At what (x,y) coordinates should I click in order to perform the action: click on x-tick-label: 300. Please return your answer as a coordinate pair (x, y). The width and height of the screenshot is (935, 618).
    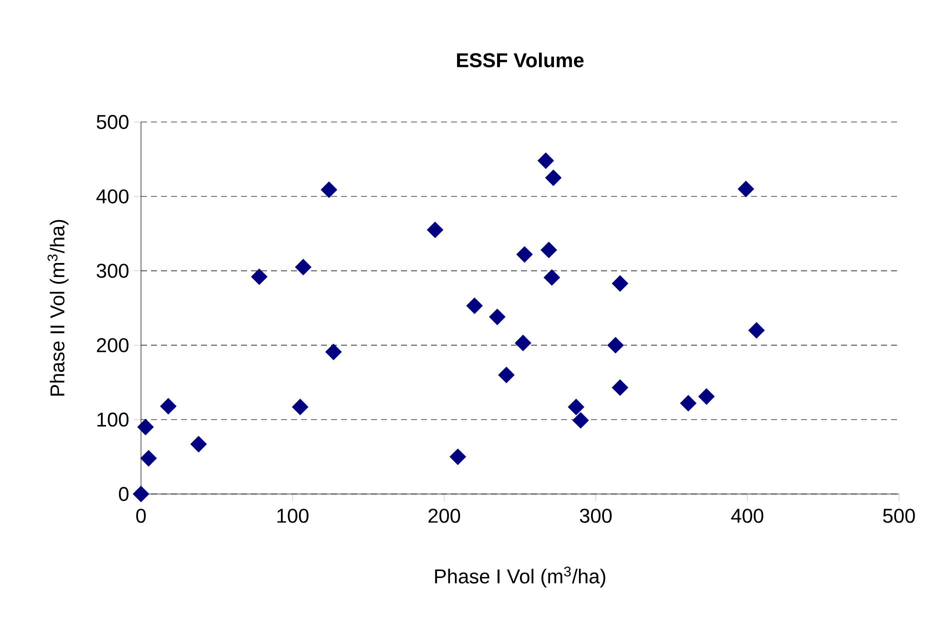
    Looking at the image, I should click on (596, 515).